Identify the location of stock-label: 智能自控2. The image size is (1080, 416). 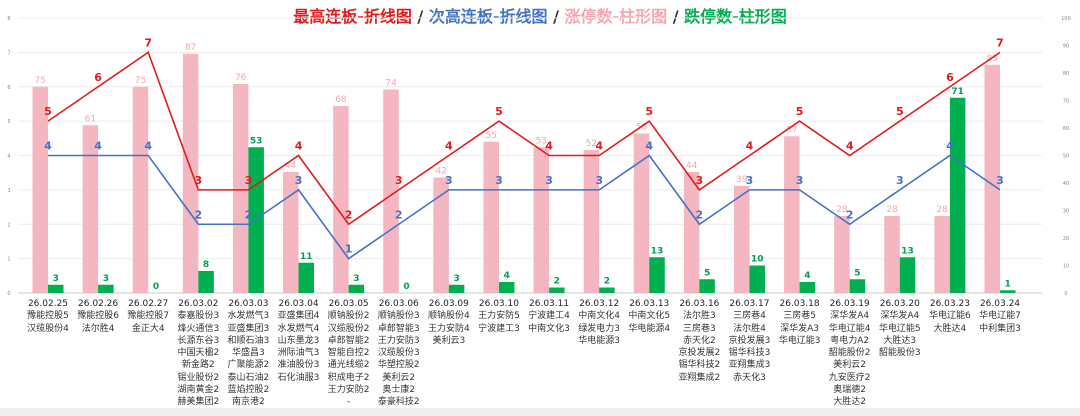
(348, 353).